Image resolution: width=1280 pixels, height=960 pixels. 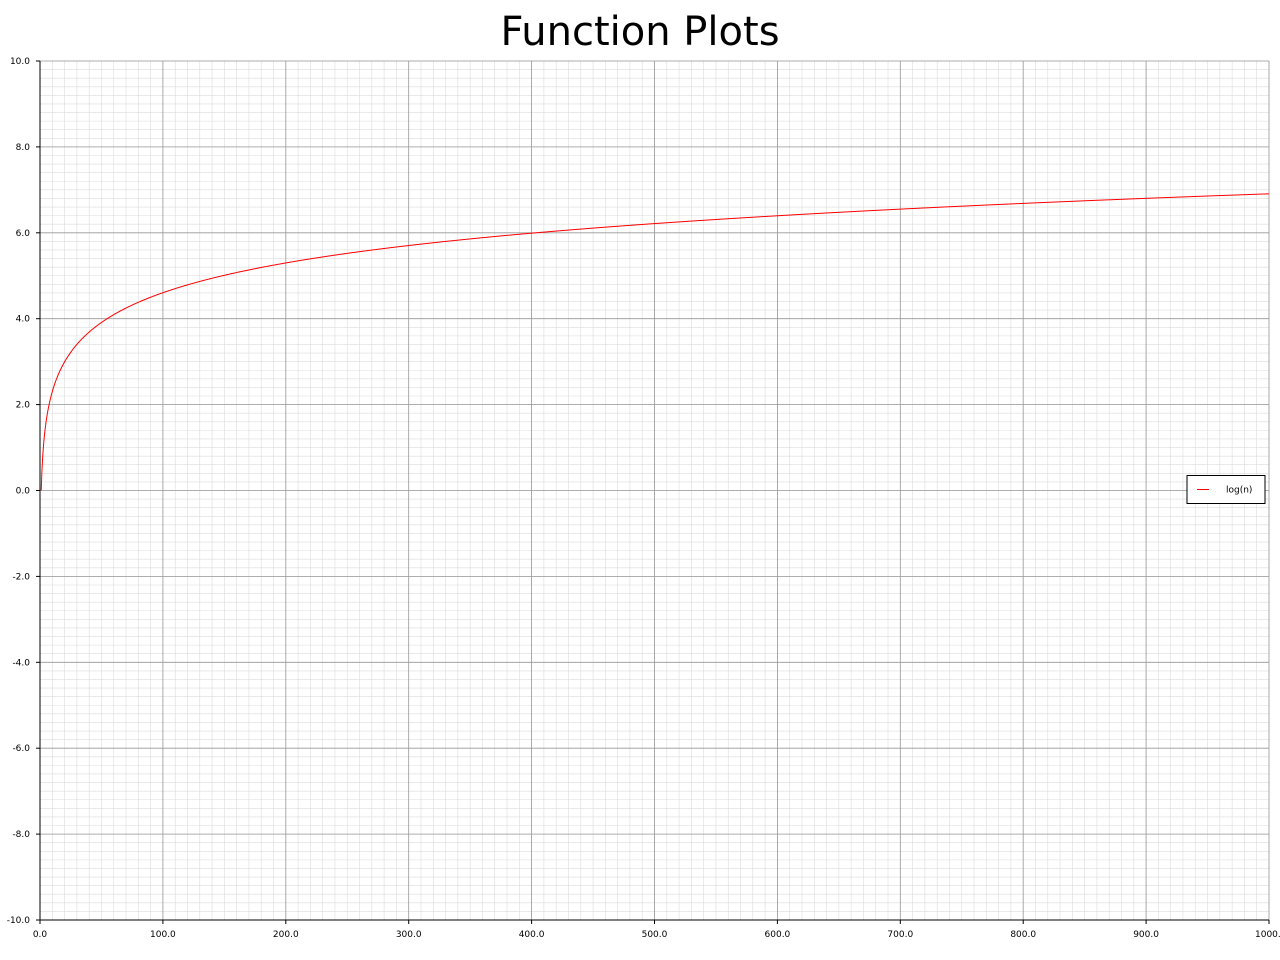 I want to click on legend-label: log(n), so click(x=1239, y=491).